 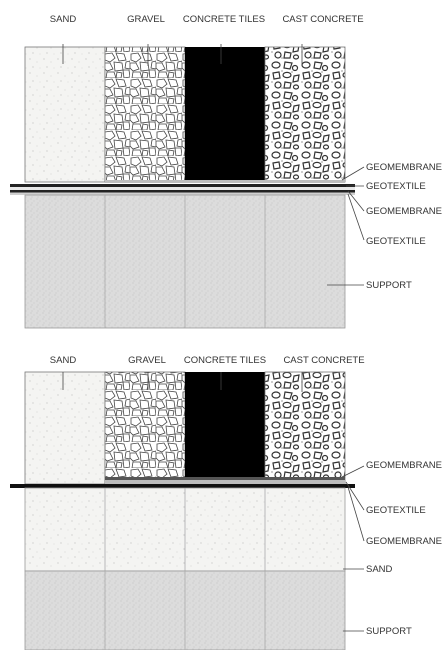 I want to click on geomembrane-upper-layer, so click(x=182, y=185).